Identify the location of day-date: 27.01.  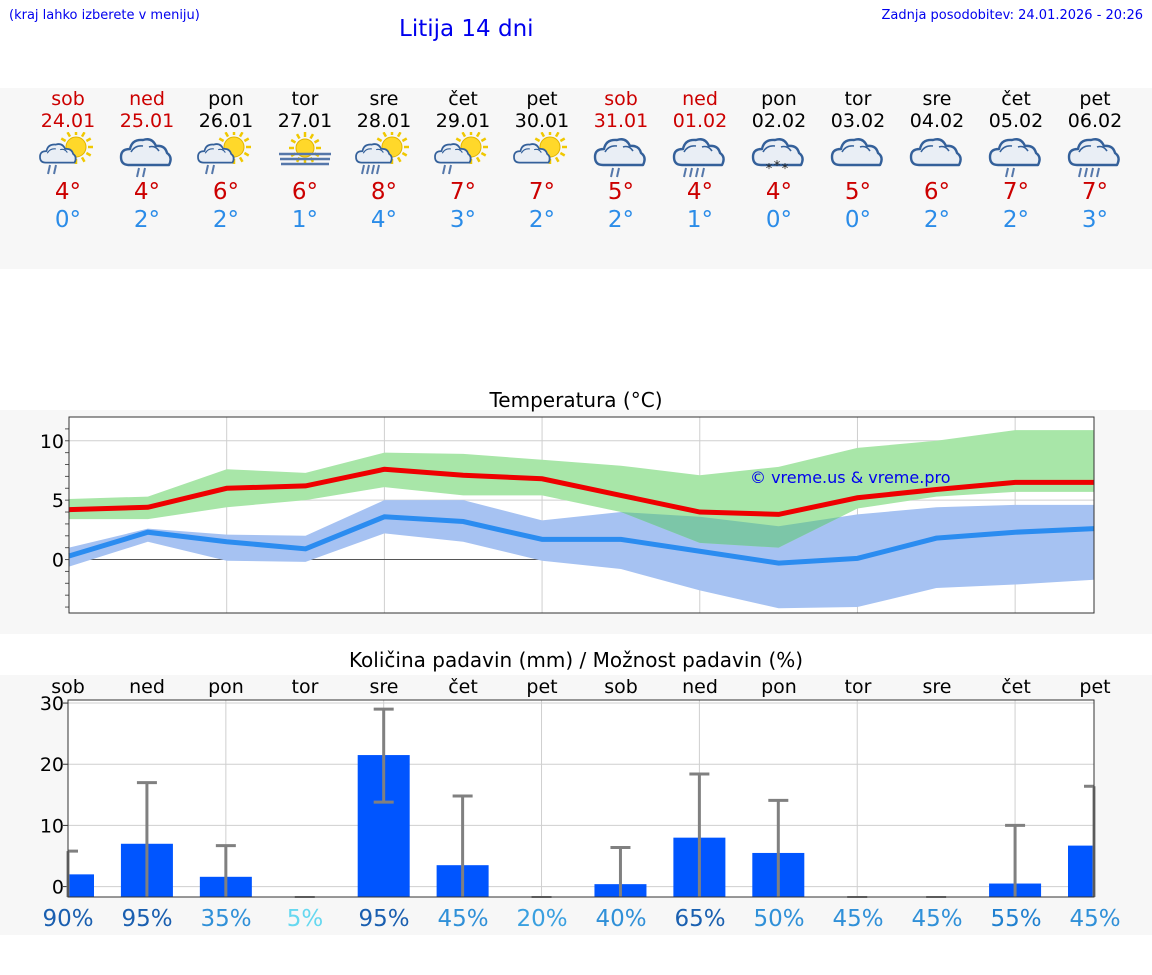
(305, 121).